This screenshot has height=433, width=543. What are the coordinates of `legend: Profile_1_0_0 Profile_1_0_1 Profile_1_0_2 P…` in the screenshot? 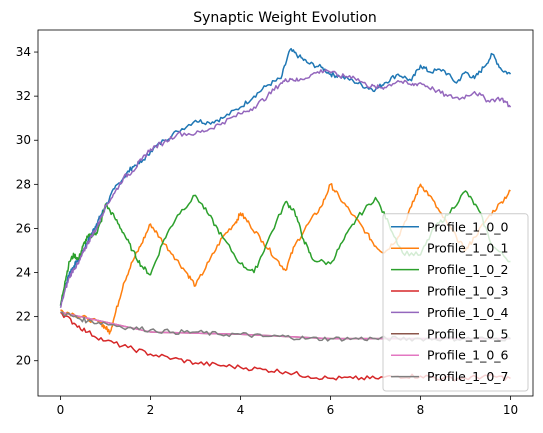 It's located at (455, 302).